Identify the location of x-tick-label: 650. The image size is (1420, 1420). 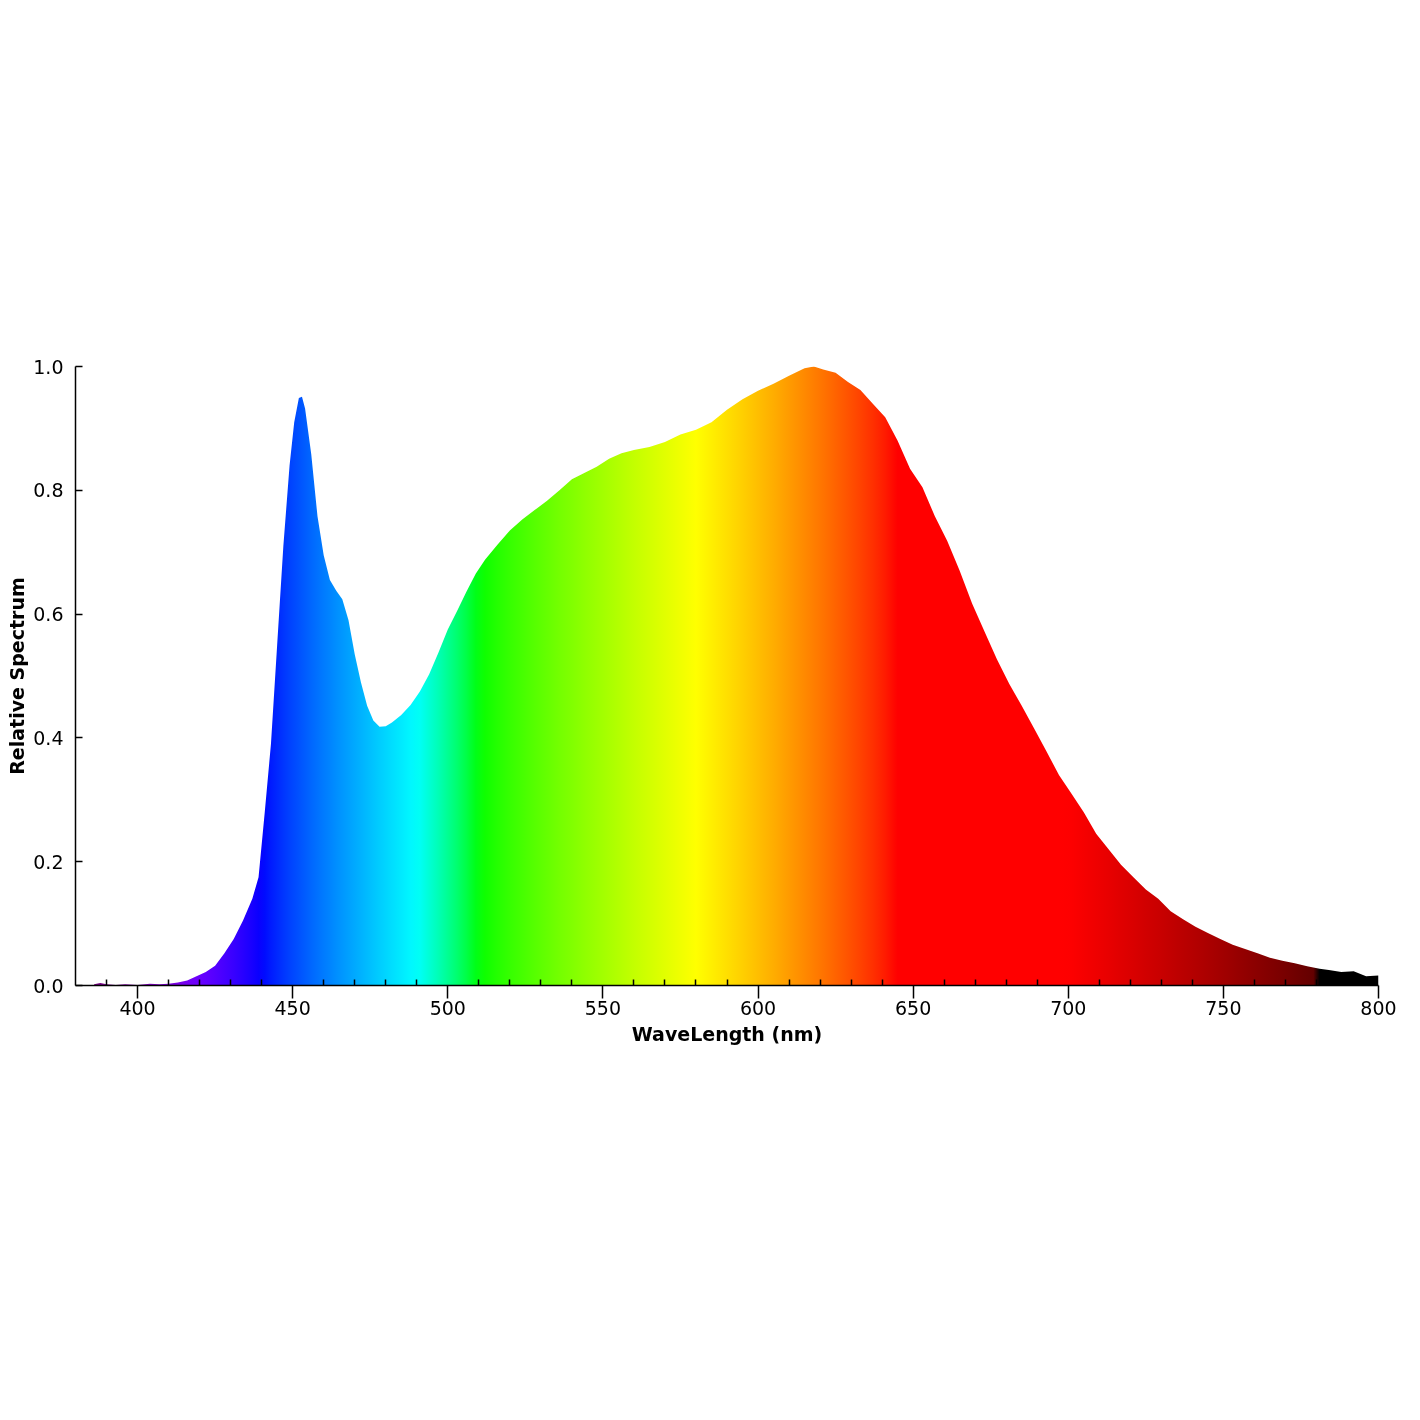
(913, 1007).